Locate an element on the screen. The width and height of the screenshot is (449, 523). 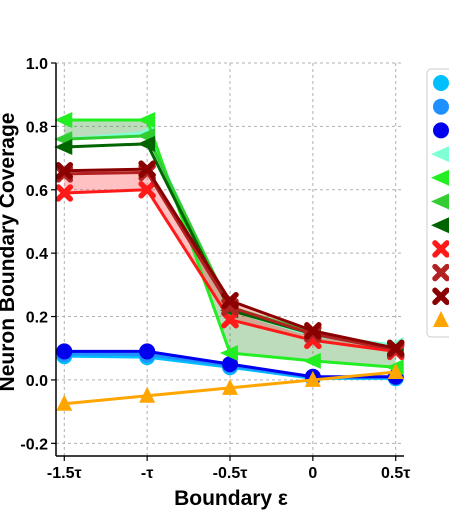
y-tick-label-2: 0.2 is located at coordinates (37, 318).